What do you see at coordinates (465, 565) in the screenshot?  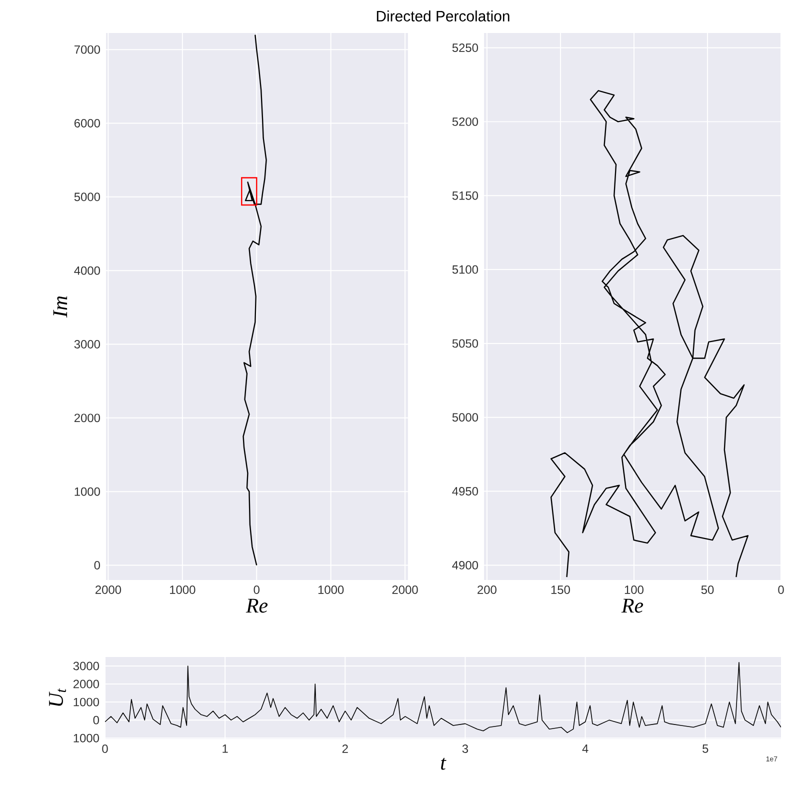 I see `y-tick-label: 4900` at bounding box center [465, 565].